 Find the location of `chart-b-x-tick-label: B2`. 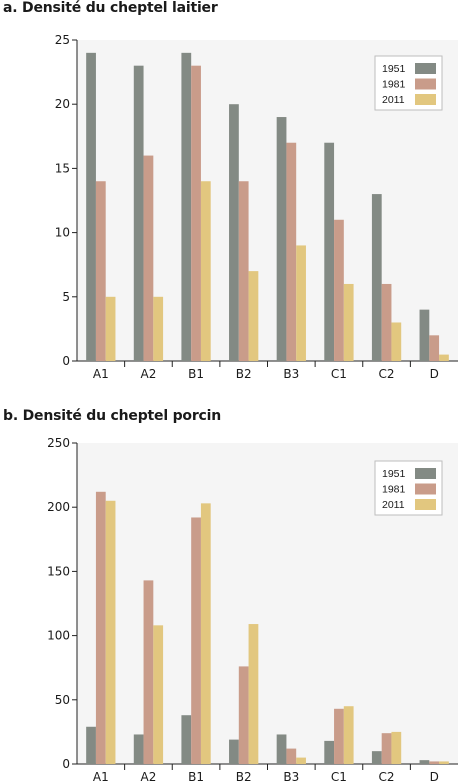

chart-b-x-tick-label: B2 is located at coordinates (244, 776).